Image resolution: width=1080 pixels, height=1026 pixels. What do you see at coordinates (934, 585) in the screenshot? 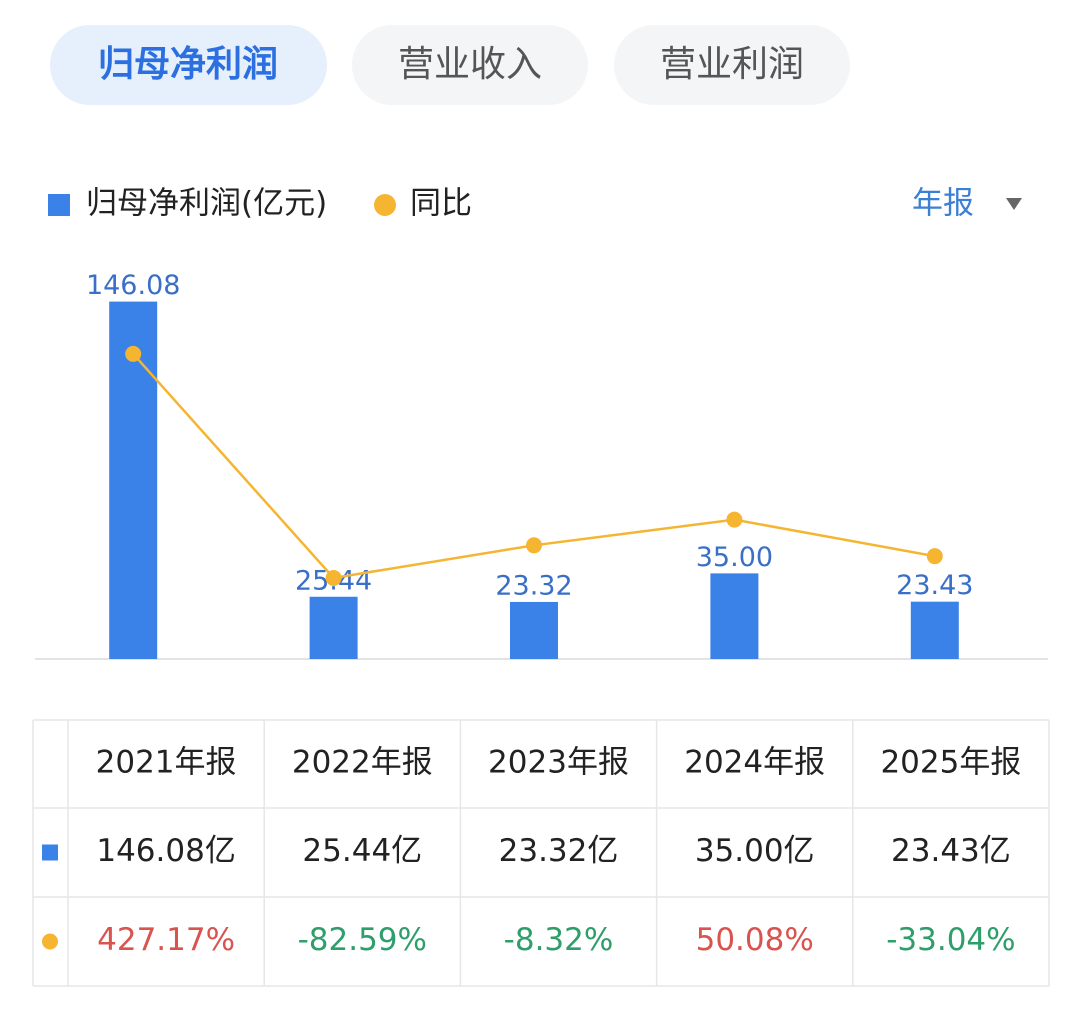
I see `data-label: 23.43` at bounding box center [934, 585].